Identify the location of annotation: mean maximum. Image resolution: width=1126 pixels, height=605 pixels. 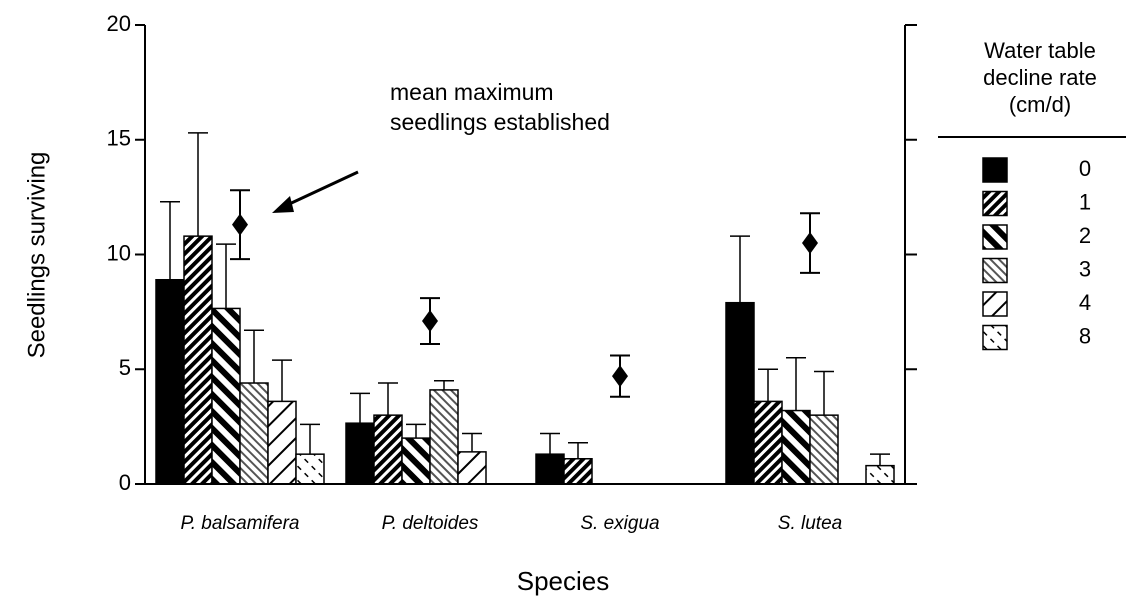
(472, 92).